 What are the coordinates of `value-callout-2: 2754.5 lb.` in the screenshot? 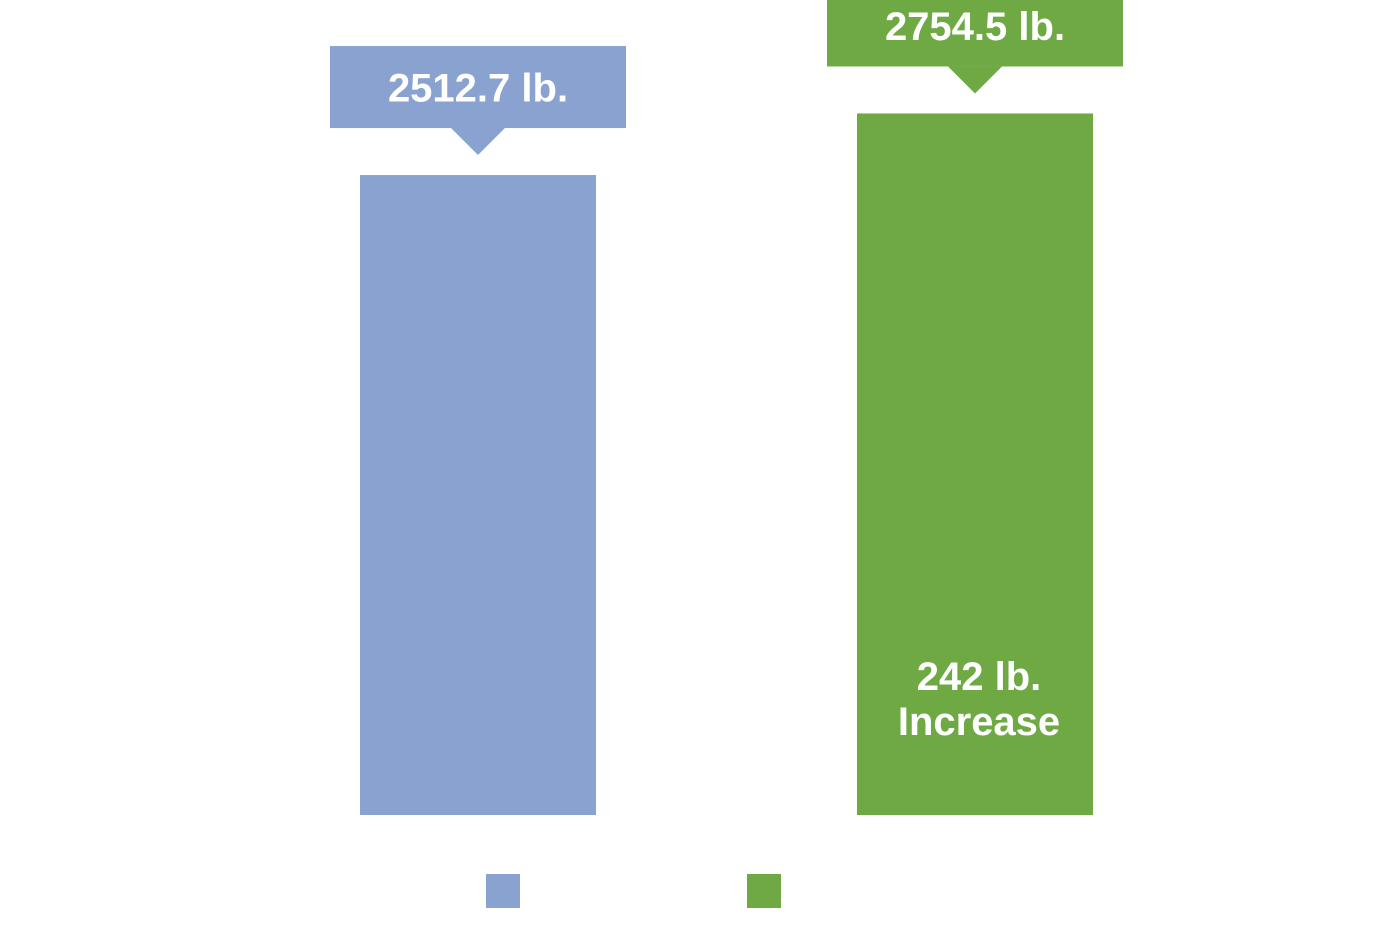 It's located at (975, 47).